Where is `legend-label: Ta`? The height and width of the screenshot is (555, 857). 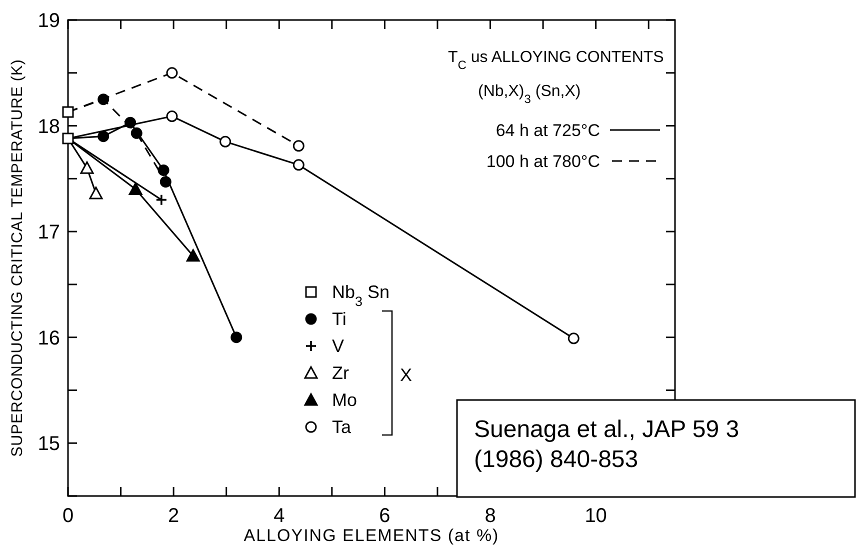 legend-label: Ta is located at coordinates (342, 427).